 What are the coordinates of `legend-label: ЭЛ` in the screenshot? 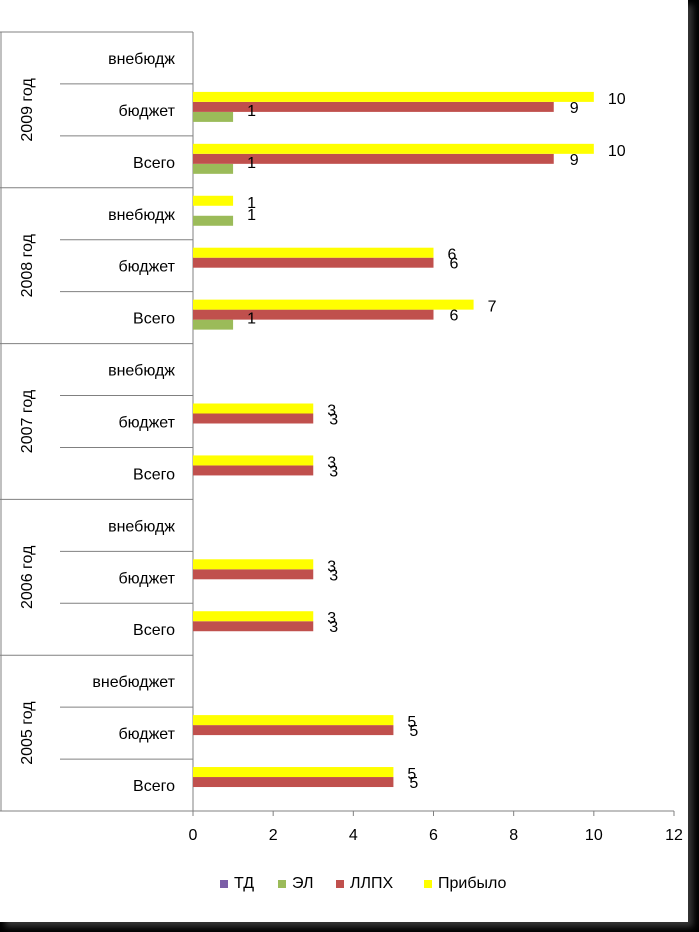 It's located at (302, 883).